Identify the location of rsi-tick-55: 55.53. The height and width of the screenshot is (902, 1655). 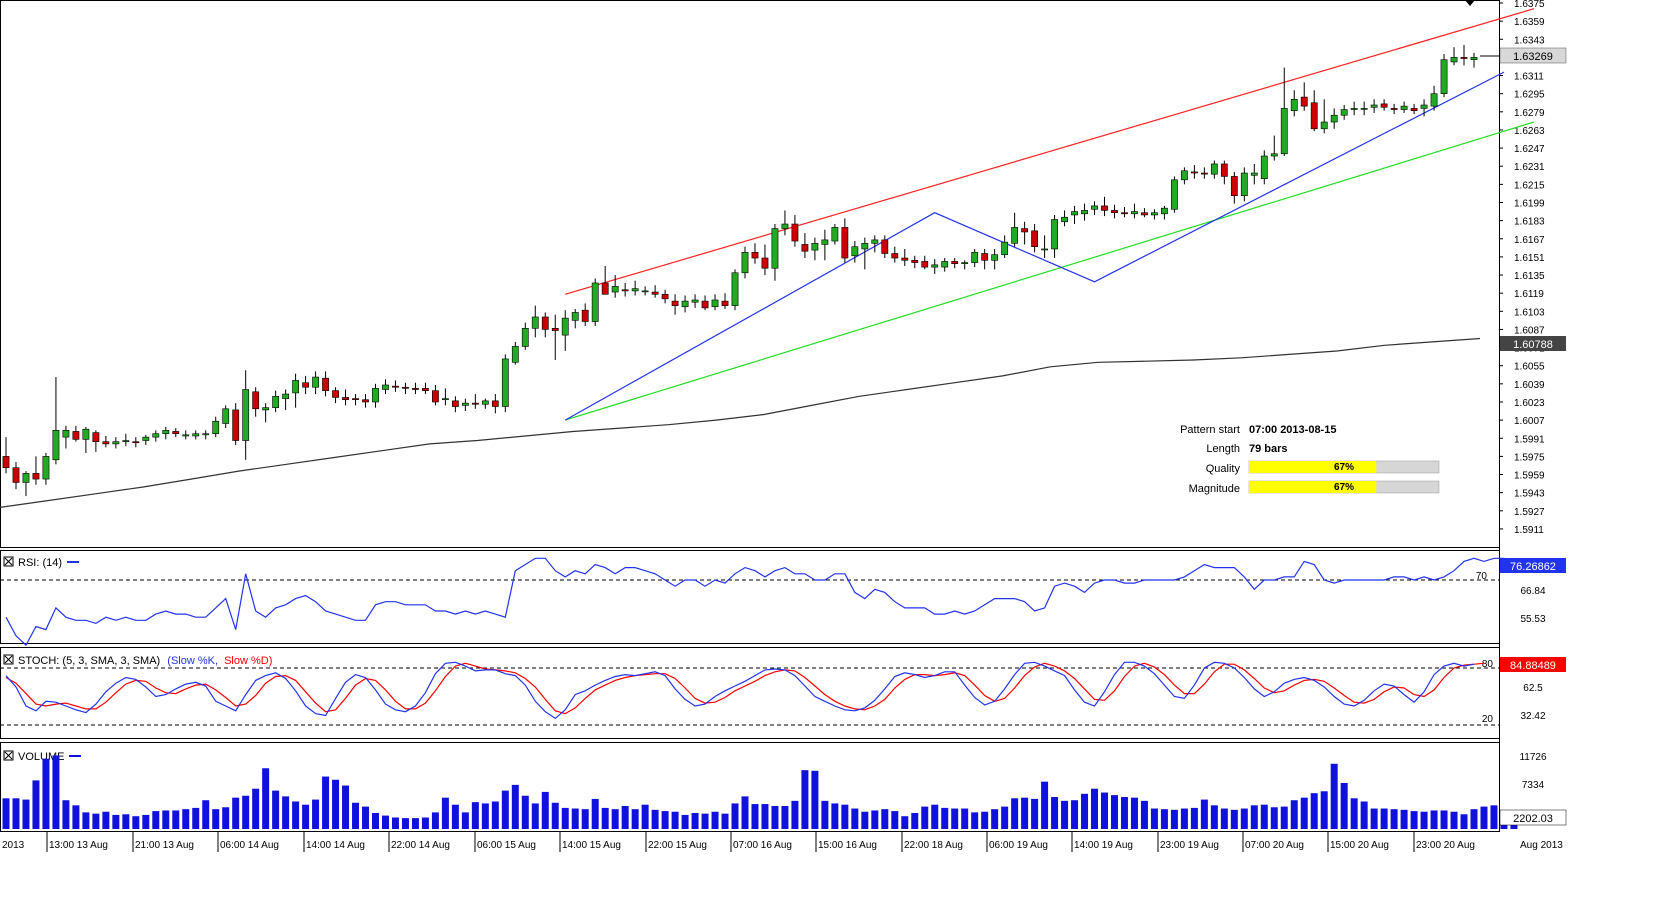
(1532, 619).